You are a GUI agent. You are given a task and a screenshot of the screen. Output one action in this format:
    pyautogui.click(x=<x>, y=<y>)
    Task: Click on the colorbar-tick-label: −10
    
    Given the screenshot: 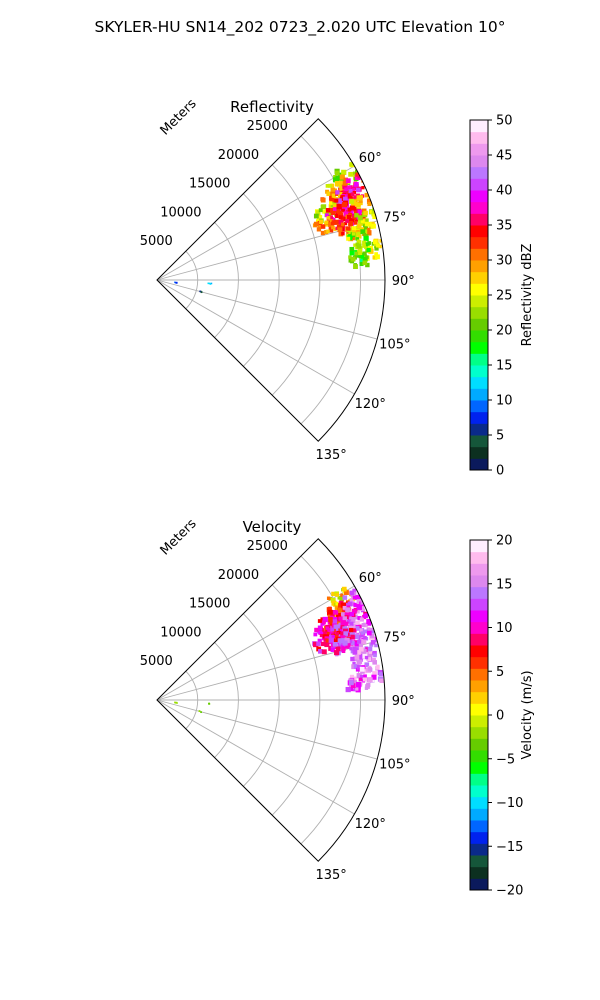 What is the action you would take?
    pyautogui.click(x=509, y=803)
    